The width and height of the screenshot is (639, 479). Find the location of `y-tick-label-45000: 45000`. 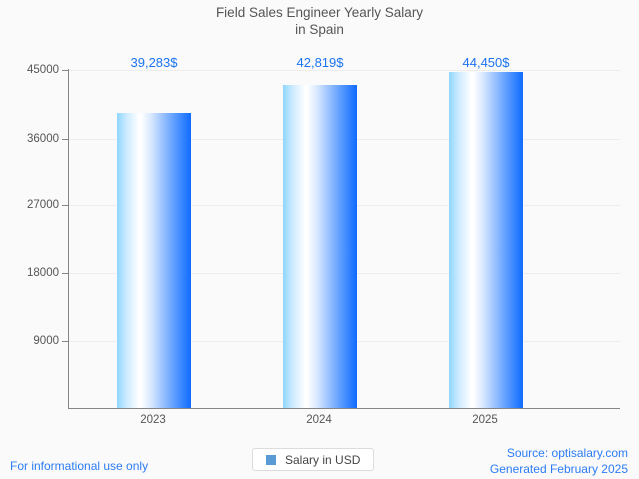

y-tick-label-45000: 45000 is located at coordinates (43, 70).